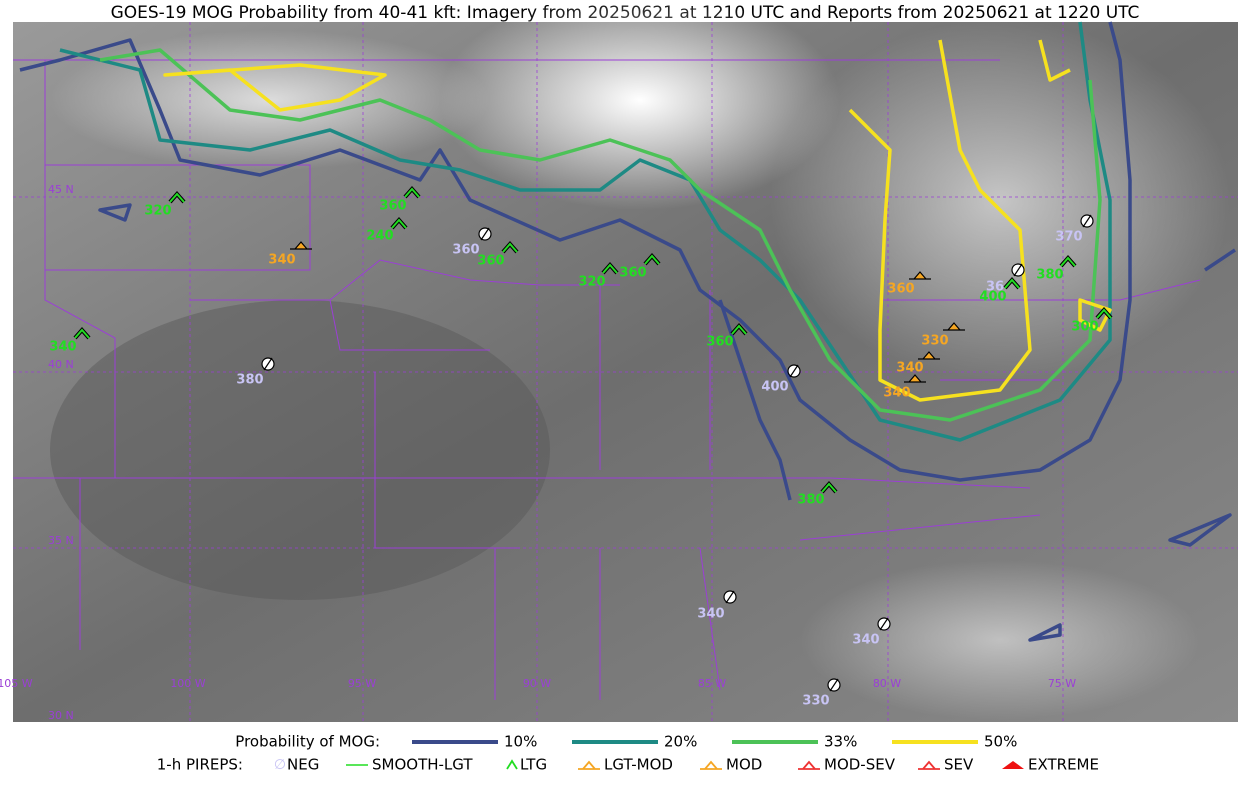 Image resolution: width=1250 pixels, height=786 pixels. I want to click on pirep-level: 300, so click(1084, 327).